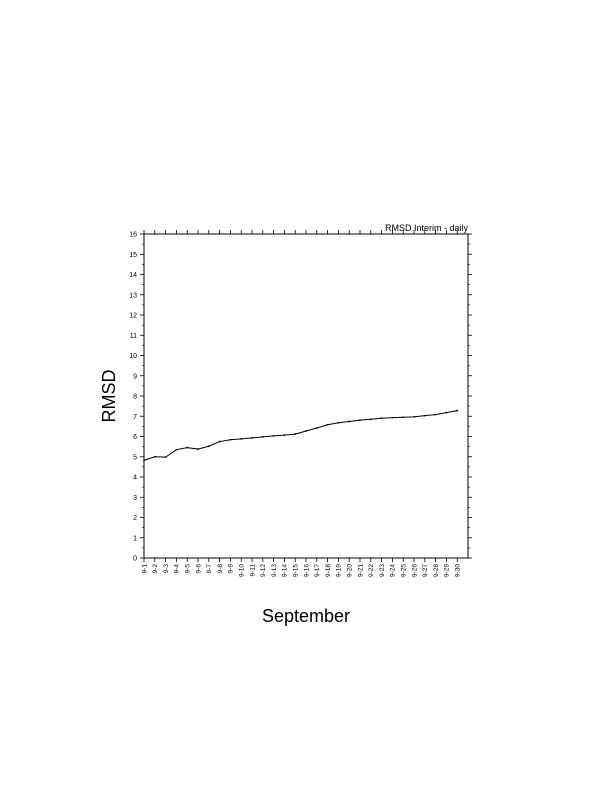 The image size is (612, 792). What do you see at coordinates (135, 518) in the screenshot?
I see `y-tick-label: 2` at bounding box center [135, 518].